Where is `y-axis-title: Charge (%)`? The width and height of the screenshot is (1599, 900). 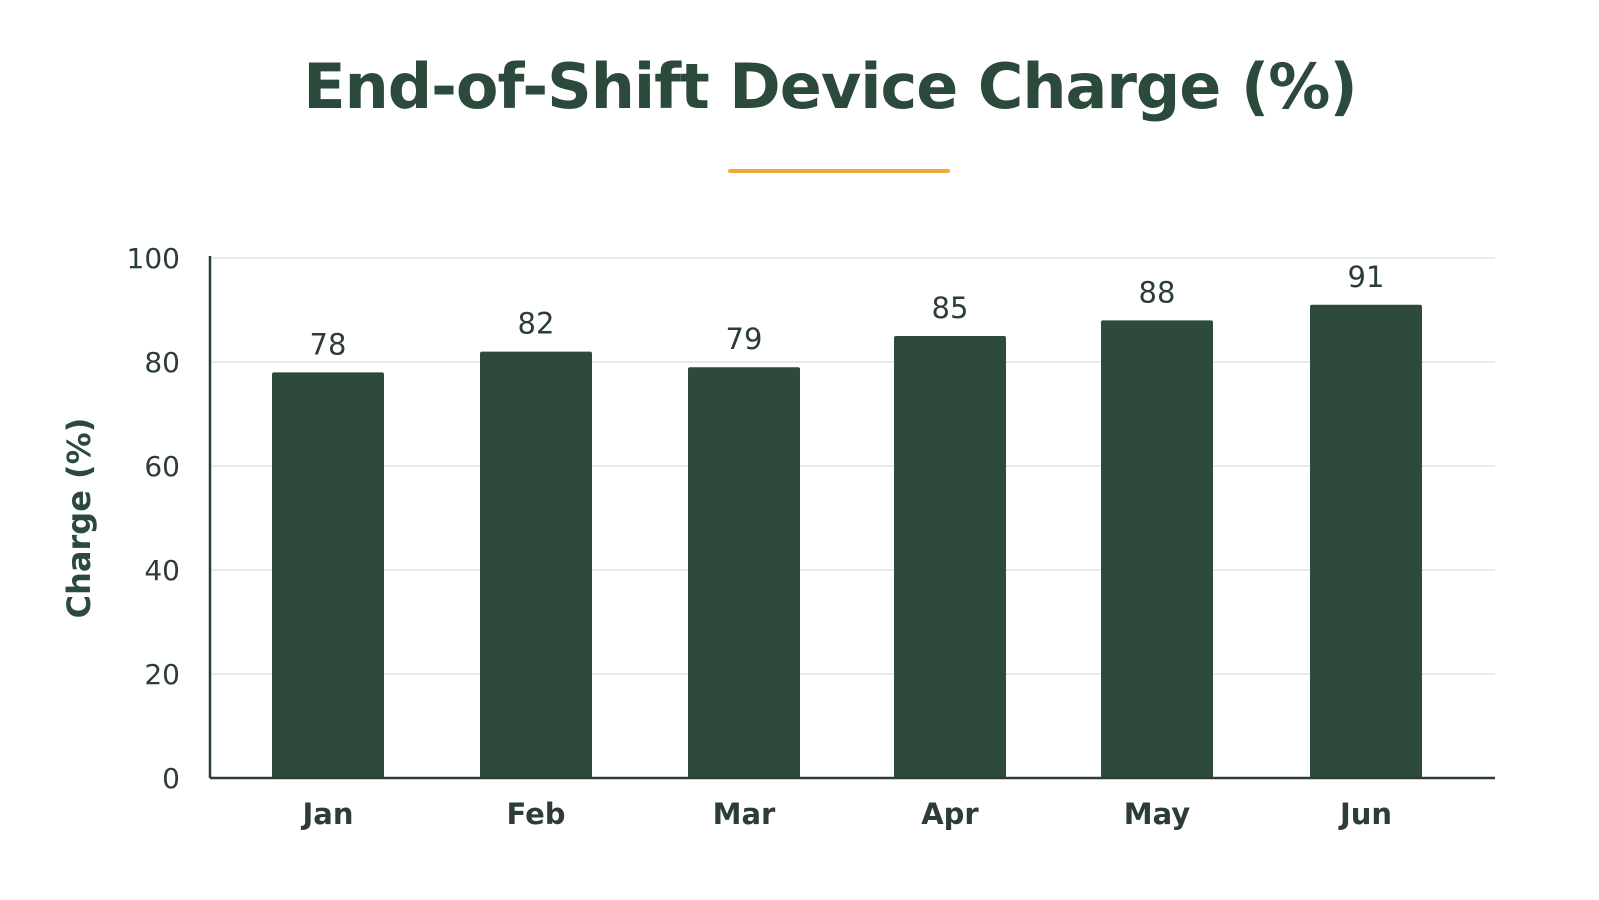
y-axis-title: Charge (%) is located at coordinates (79, 518).